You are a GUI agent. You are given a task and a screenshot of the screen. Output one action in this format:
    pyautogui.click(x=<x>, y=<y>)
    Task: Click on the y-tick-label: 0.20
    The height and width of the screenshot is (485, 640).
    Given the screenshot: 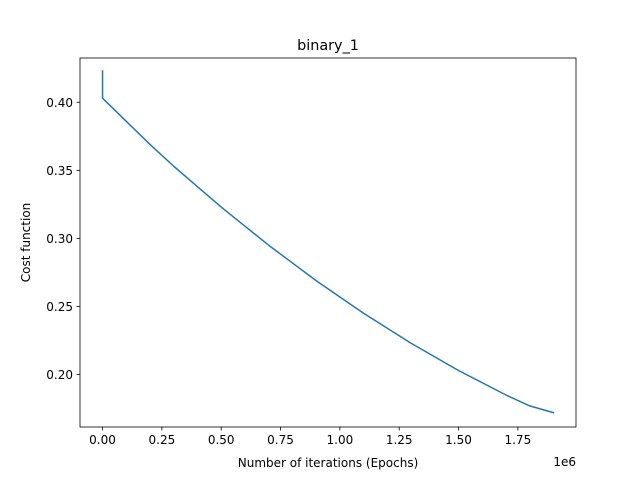 What is the action you would take?
    pyautogui.click(x=59, y=375)
    